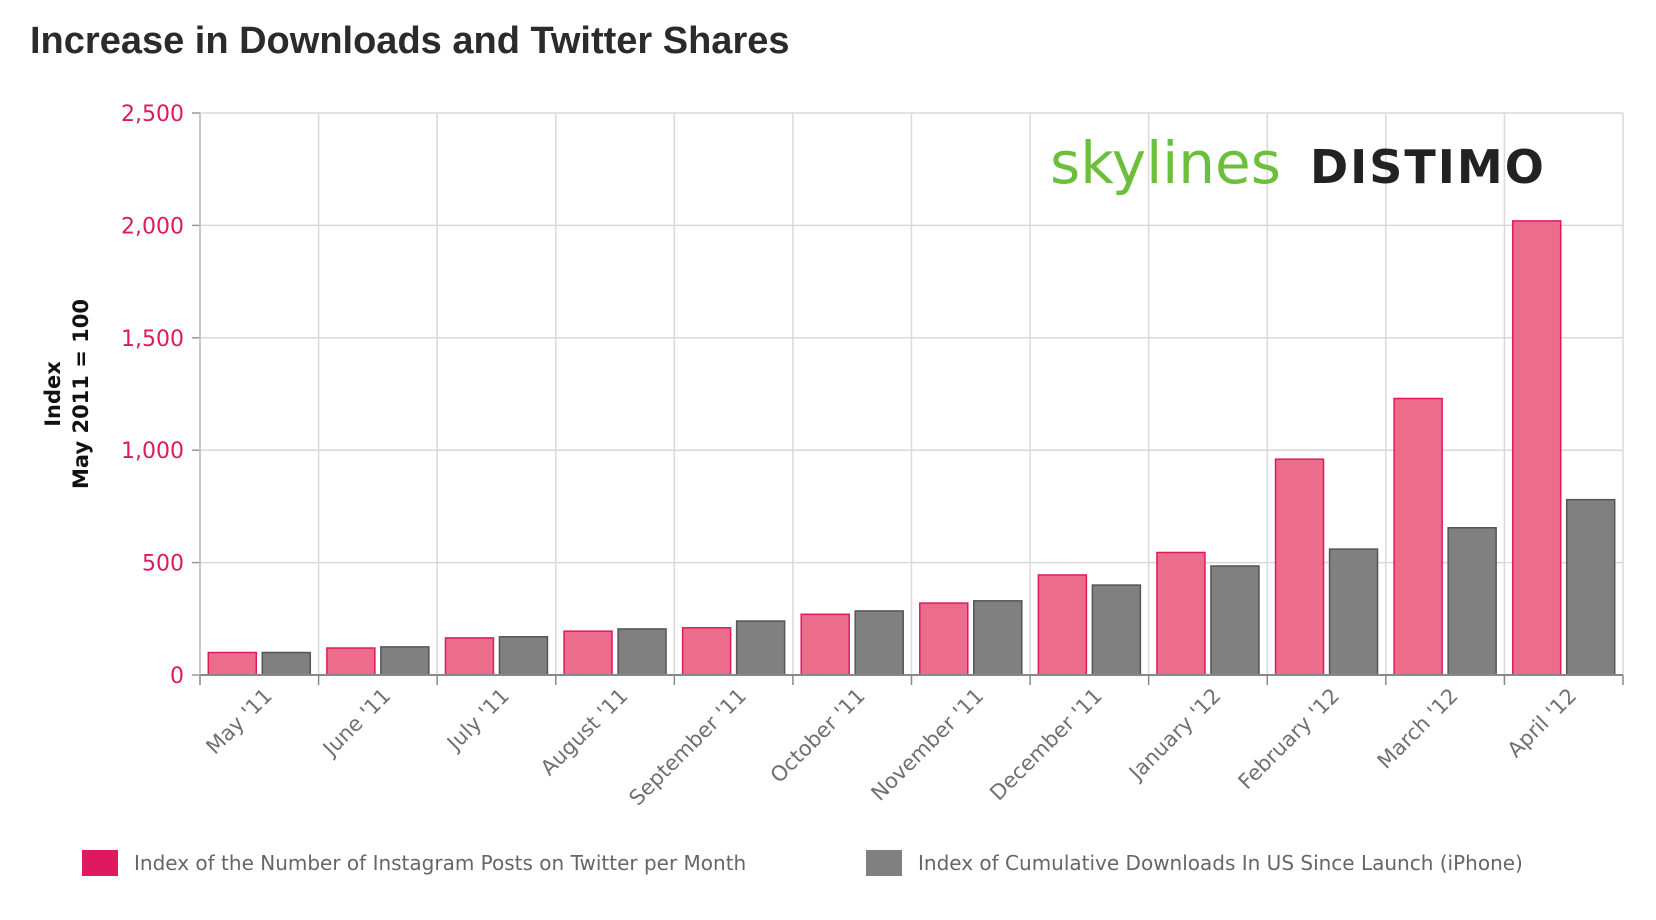 The height and width of the screenshot is (920, 1656). I want to click on y-tick-label: 1,500, so click(152, 339).